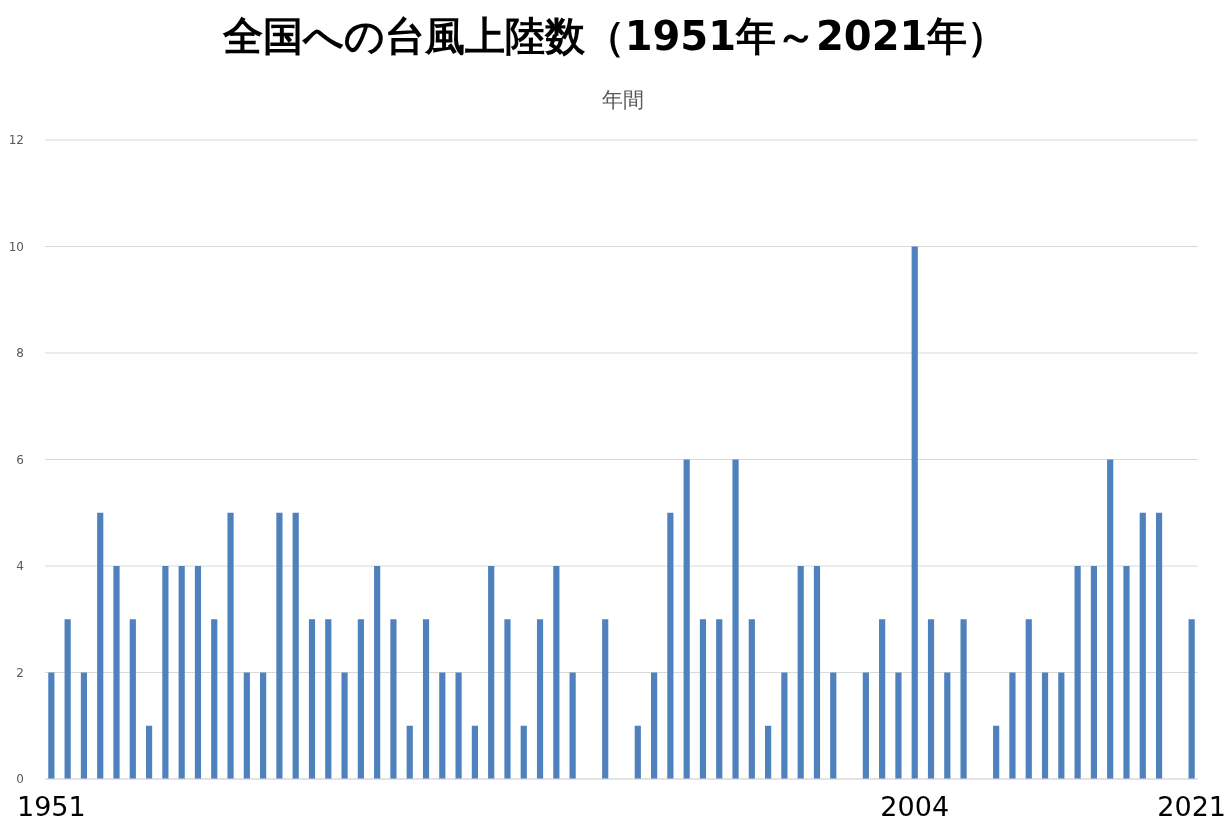  What do you see at coordinates (20, 353) in the screenshot?
I see `y-tick-label: 8` at bounding box center [20, 353].